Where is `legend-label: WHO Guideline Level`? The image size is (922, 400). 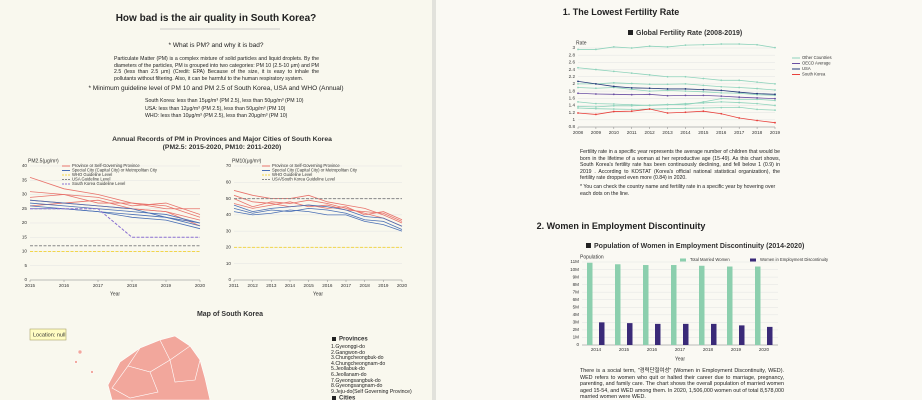 legend-label: WHO Guideline Level is located at coordinates (292, 174).